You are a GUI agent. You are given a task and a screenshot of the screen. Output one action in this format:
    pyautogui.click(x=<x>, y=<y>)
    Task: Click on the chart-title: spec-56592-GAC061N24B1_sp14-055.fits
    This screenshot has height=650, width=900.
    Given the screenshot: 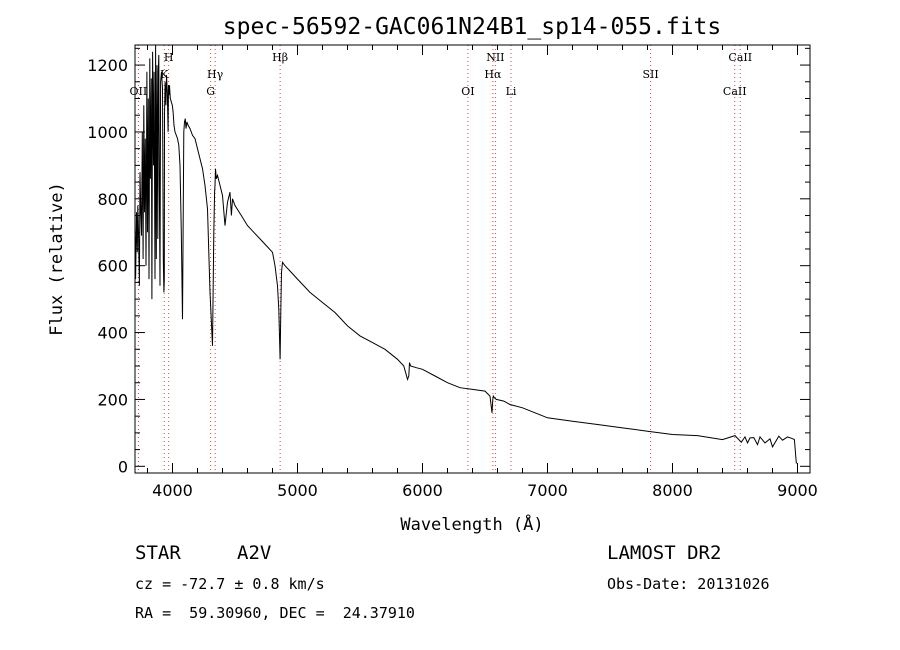 What is the action you would take?
    pyautogui.click(x=472, y=27)
    